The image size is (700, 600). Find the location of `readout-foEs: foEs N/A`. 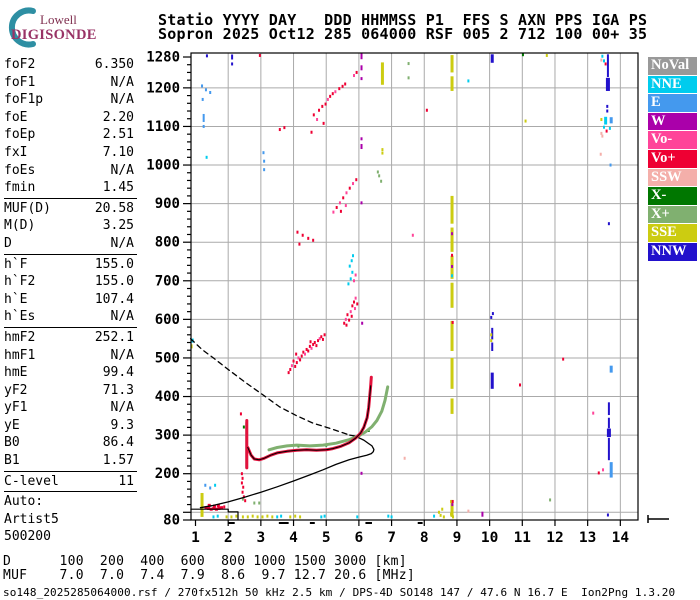

readout-foEs: foEs N/A is located at coordinates (69, 170).